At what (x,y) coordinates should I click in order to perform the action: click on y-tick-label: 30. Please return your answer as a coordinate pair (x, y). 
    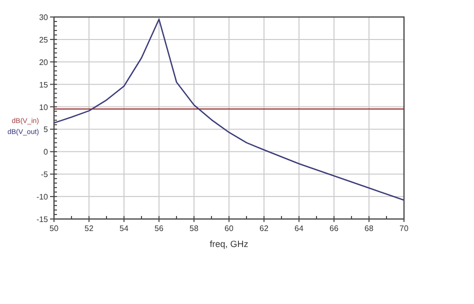
    Looking at the image, I should click on (44, 17).